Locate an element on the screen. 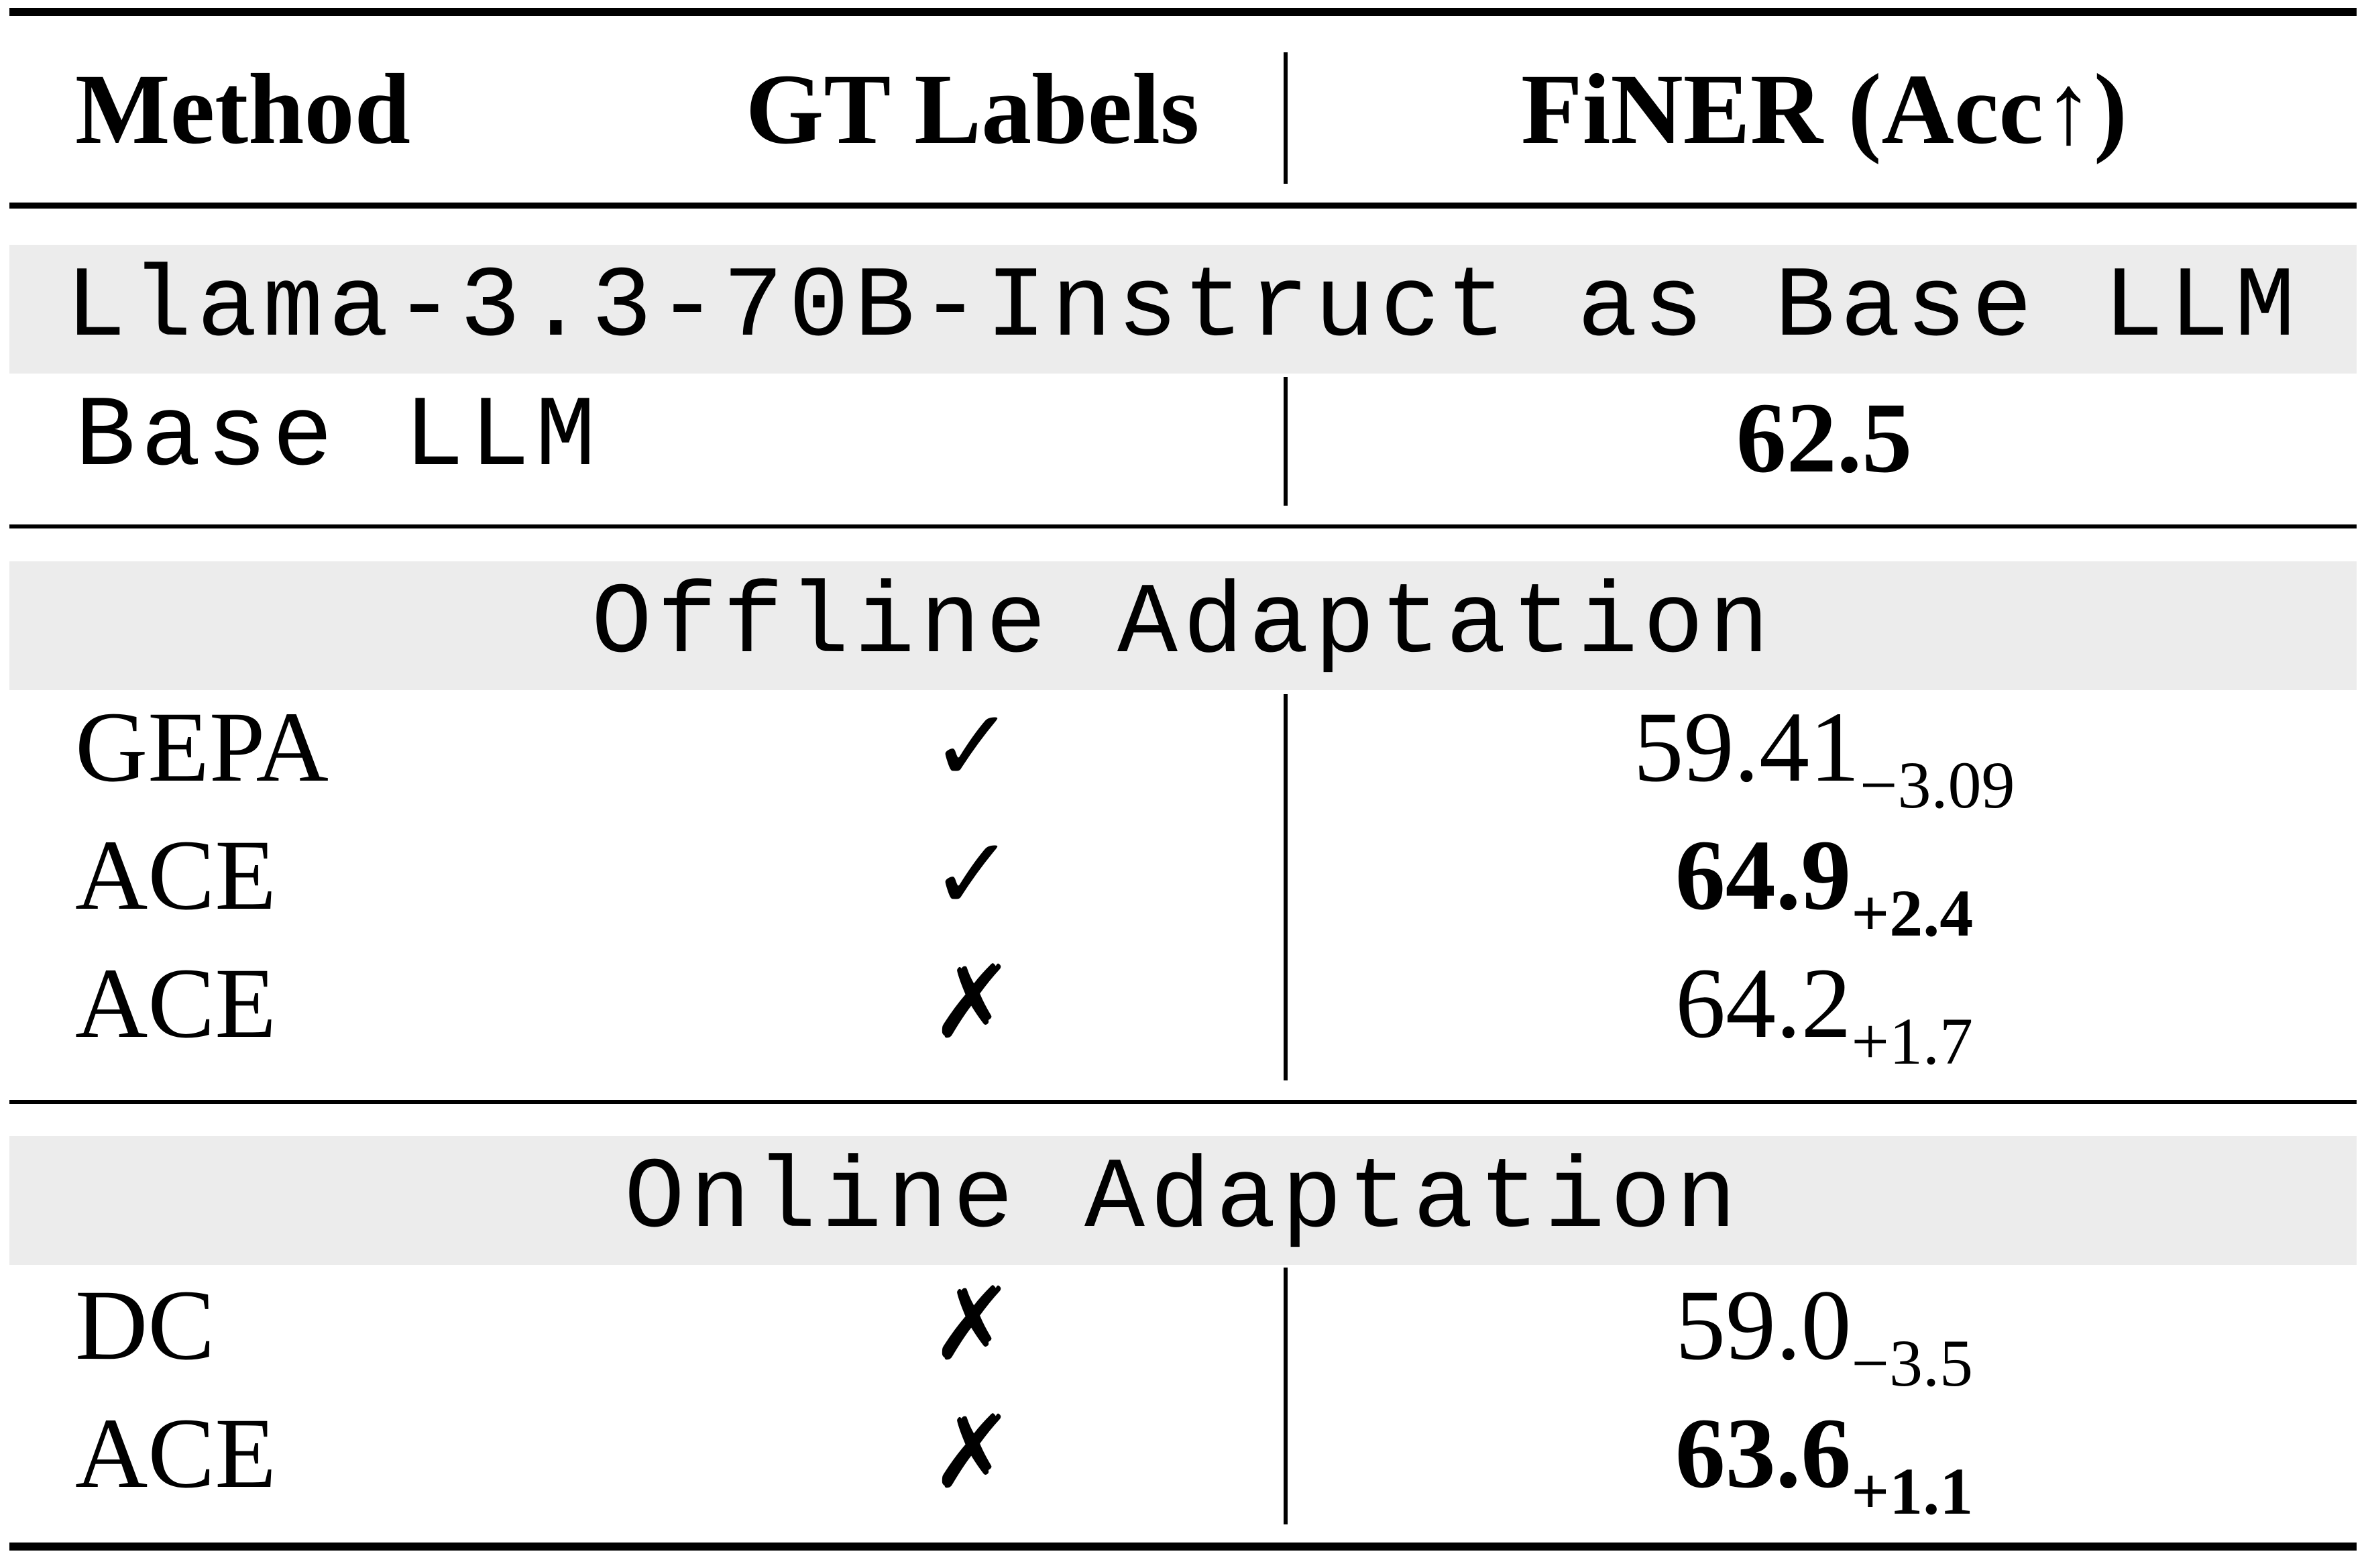  section-title: Offline Adaptation is located at coordinates (1183, 625).